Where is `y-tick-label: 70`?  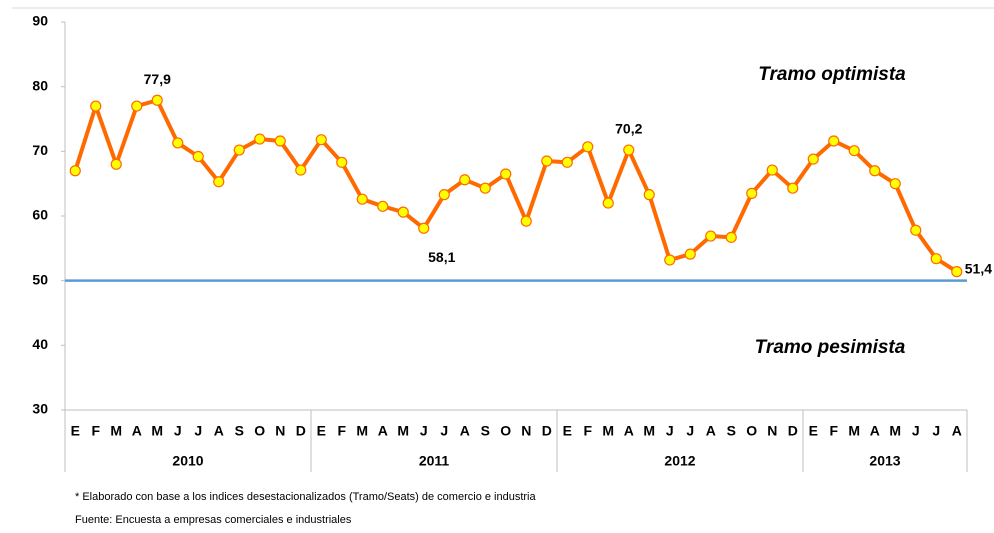
y-tick-label: 70 is located at coordinates (40, 150).